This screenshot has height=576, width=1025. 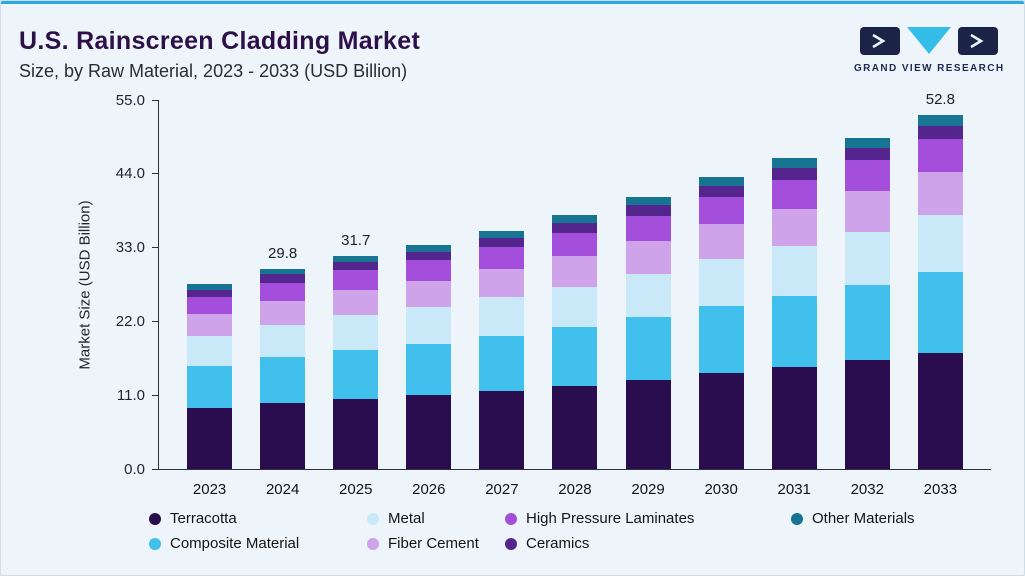 I want to click on y-tick: 33.0, so click(x=120, y=248).